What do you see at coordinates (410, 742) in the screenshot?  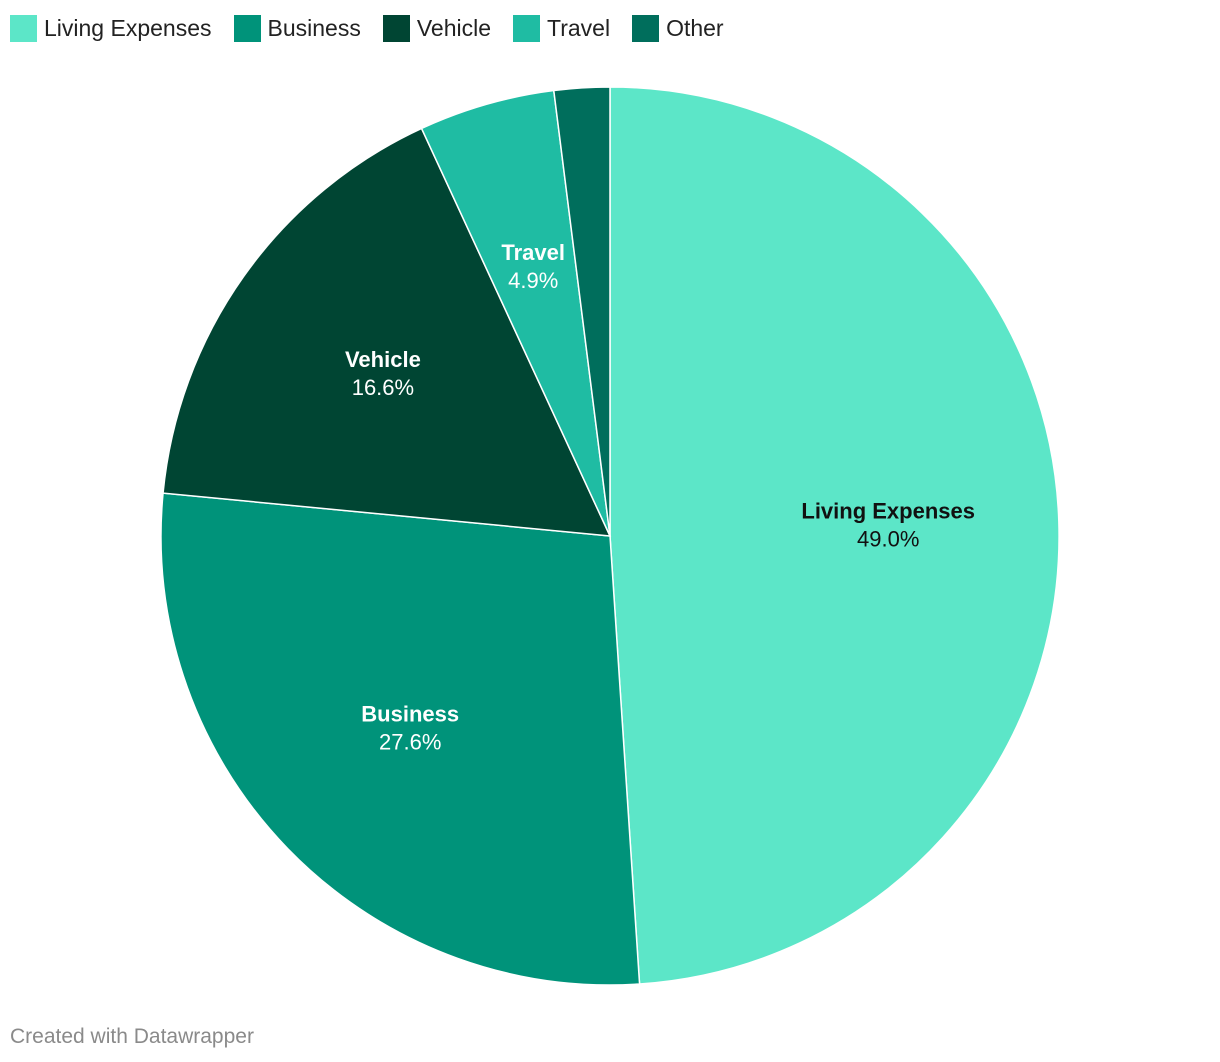 I see `slice-value-label: 27.6%` at bounding box center [410, 742].